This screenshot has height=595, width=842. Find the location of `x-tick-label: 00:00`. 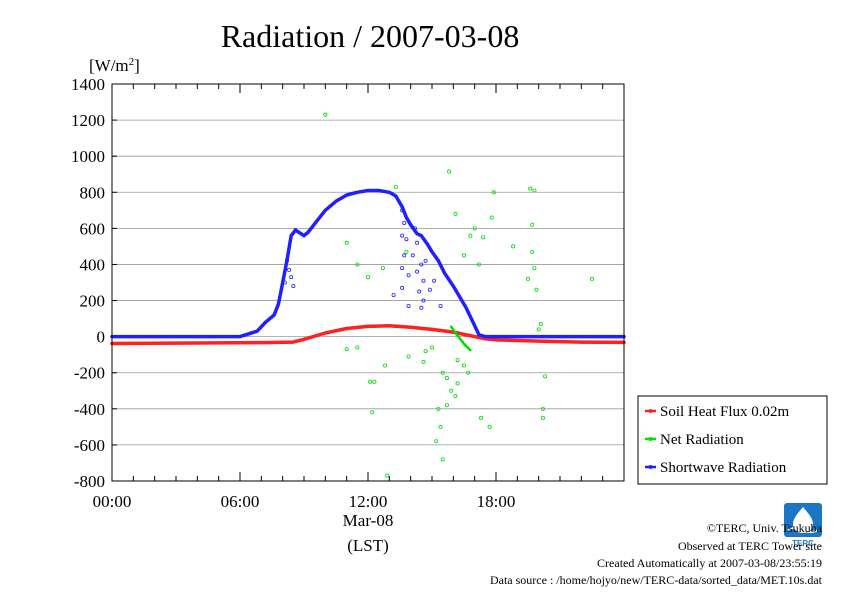

x-tick-label: 00:00 is located at coordinates (112, 501).